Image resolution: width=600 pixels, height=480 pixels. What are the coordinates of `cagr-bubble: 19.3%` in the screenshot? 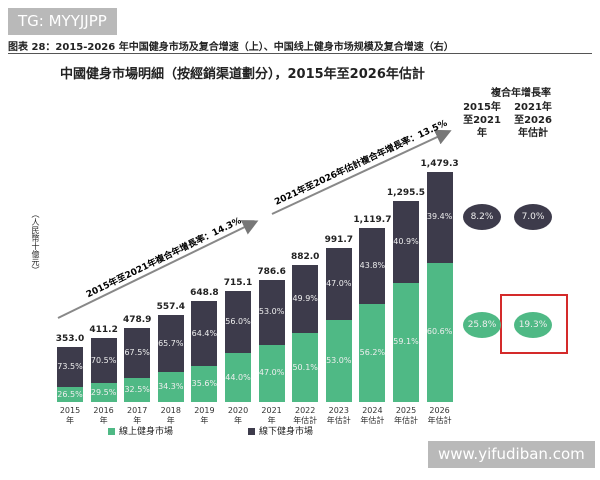 It's located at (533, 325).